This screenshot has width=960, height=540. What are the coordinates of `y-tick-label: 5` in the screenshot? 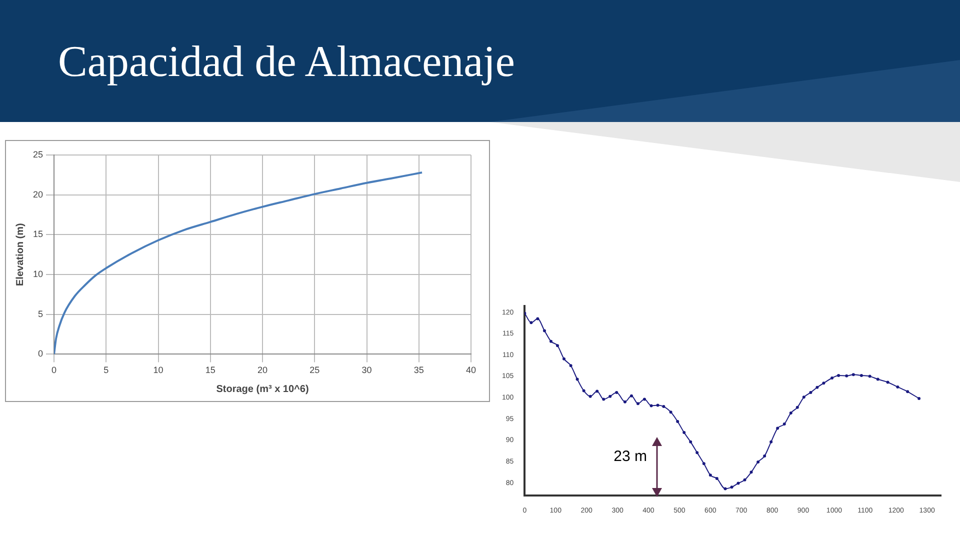 It's located at (41, 313).